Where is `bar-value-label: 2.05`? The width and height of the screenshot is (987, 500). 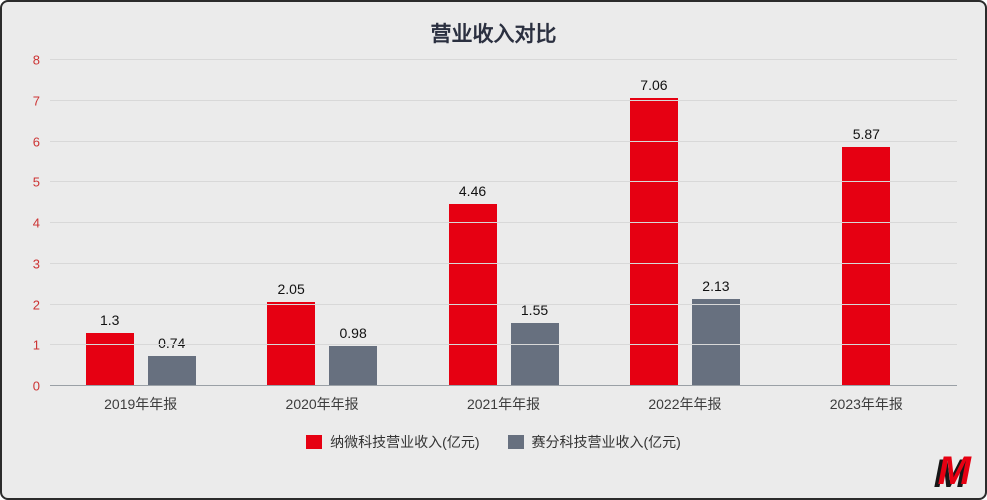 bar-value-label: 2.05 is located at coordinates (291, 289).